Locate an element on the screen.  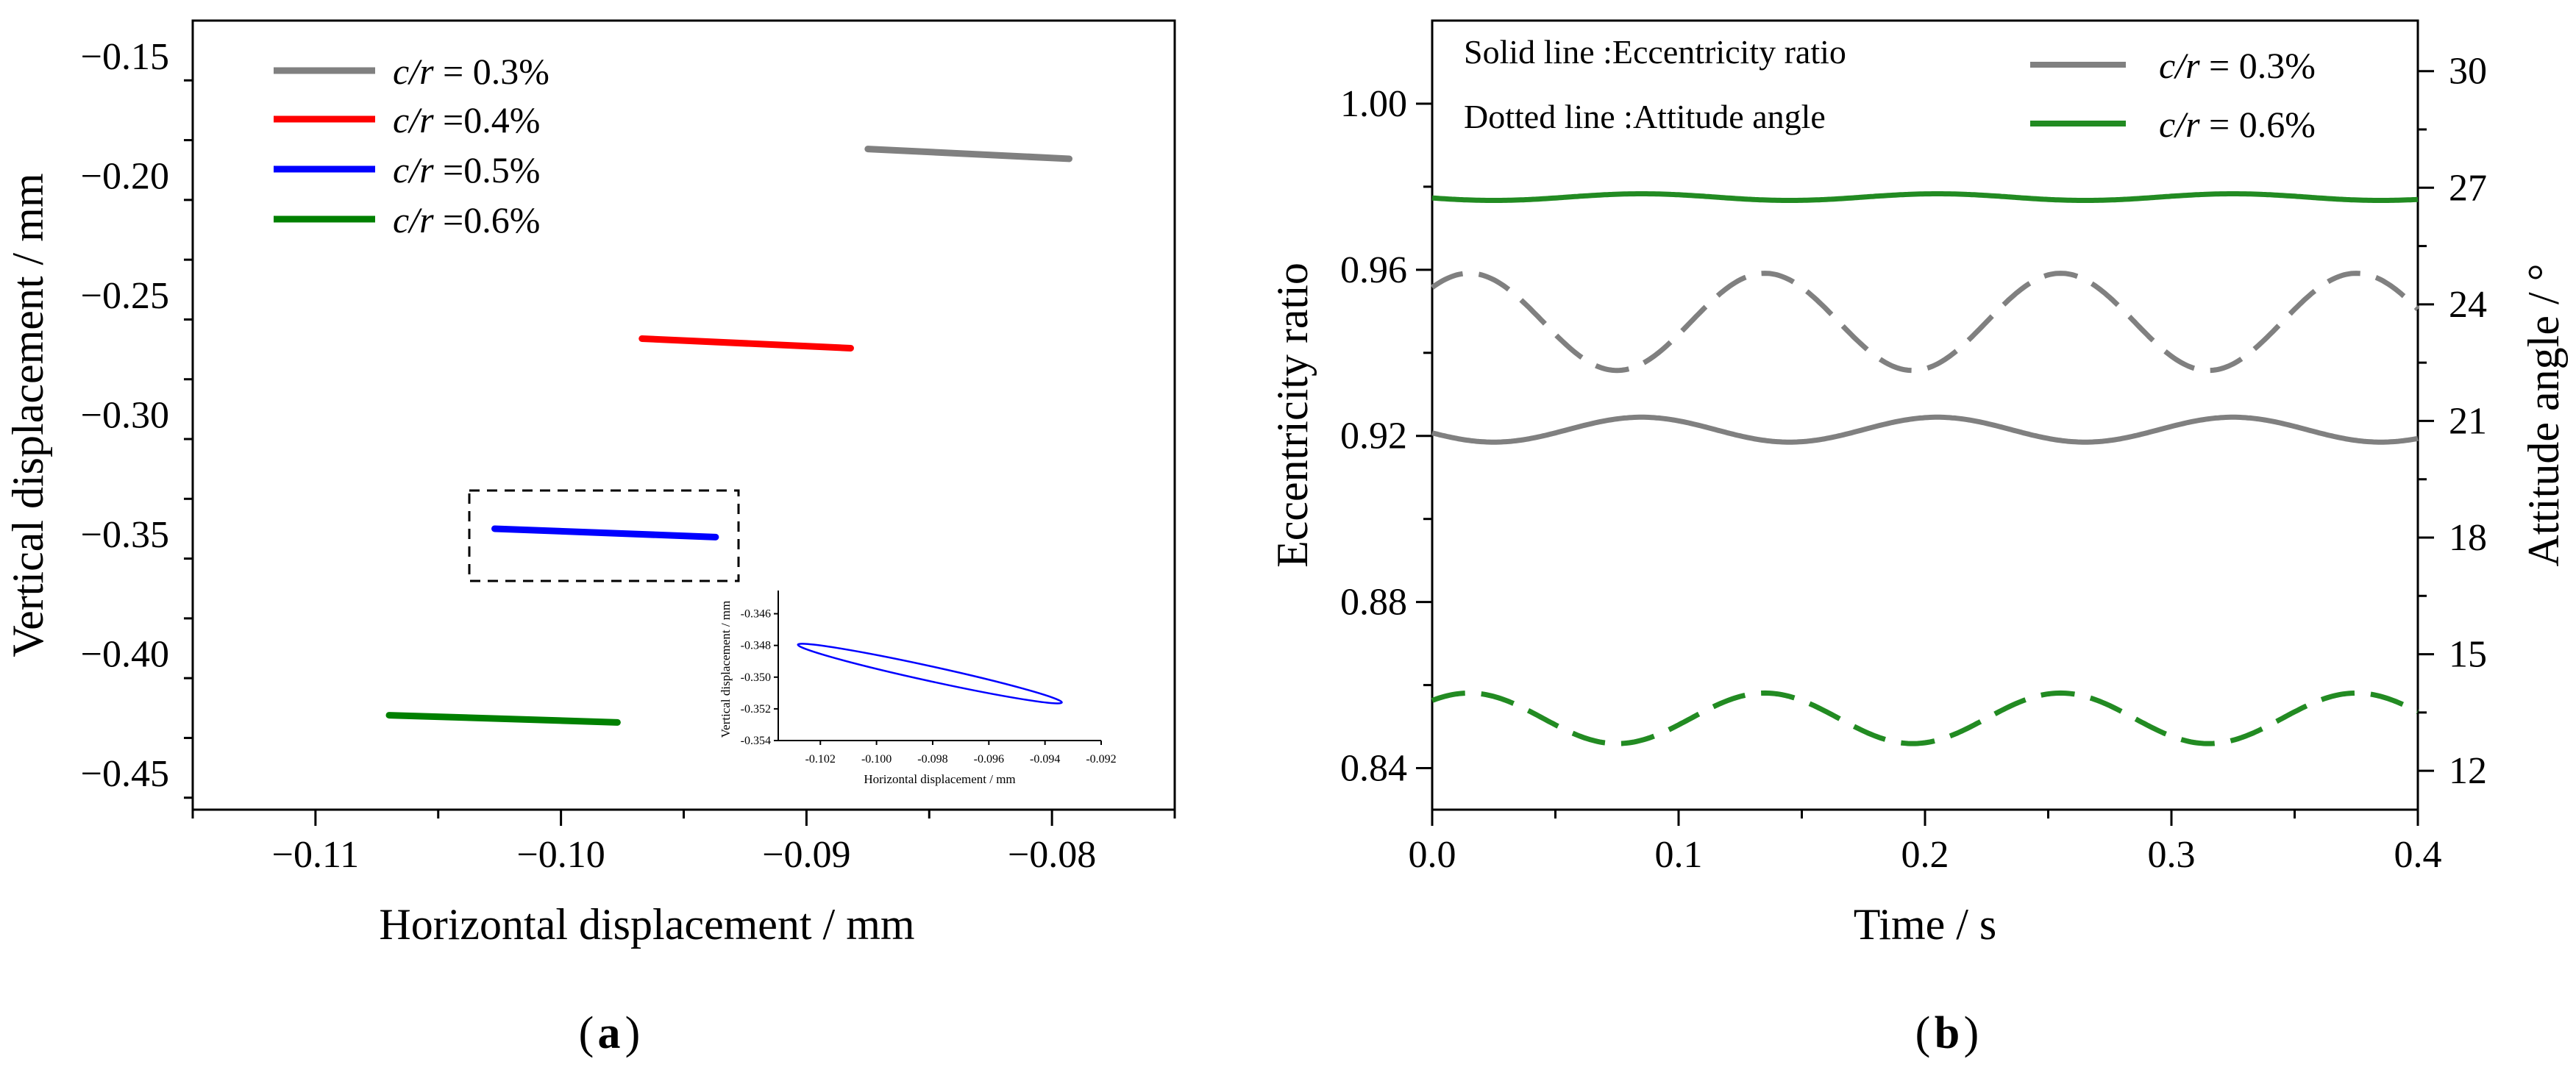
y-tick-label: −0.30 is located at coordinates (125, 416).